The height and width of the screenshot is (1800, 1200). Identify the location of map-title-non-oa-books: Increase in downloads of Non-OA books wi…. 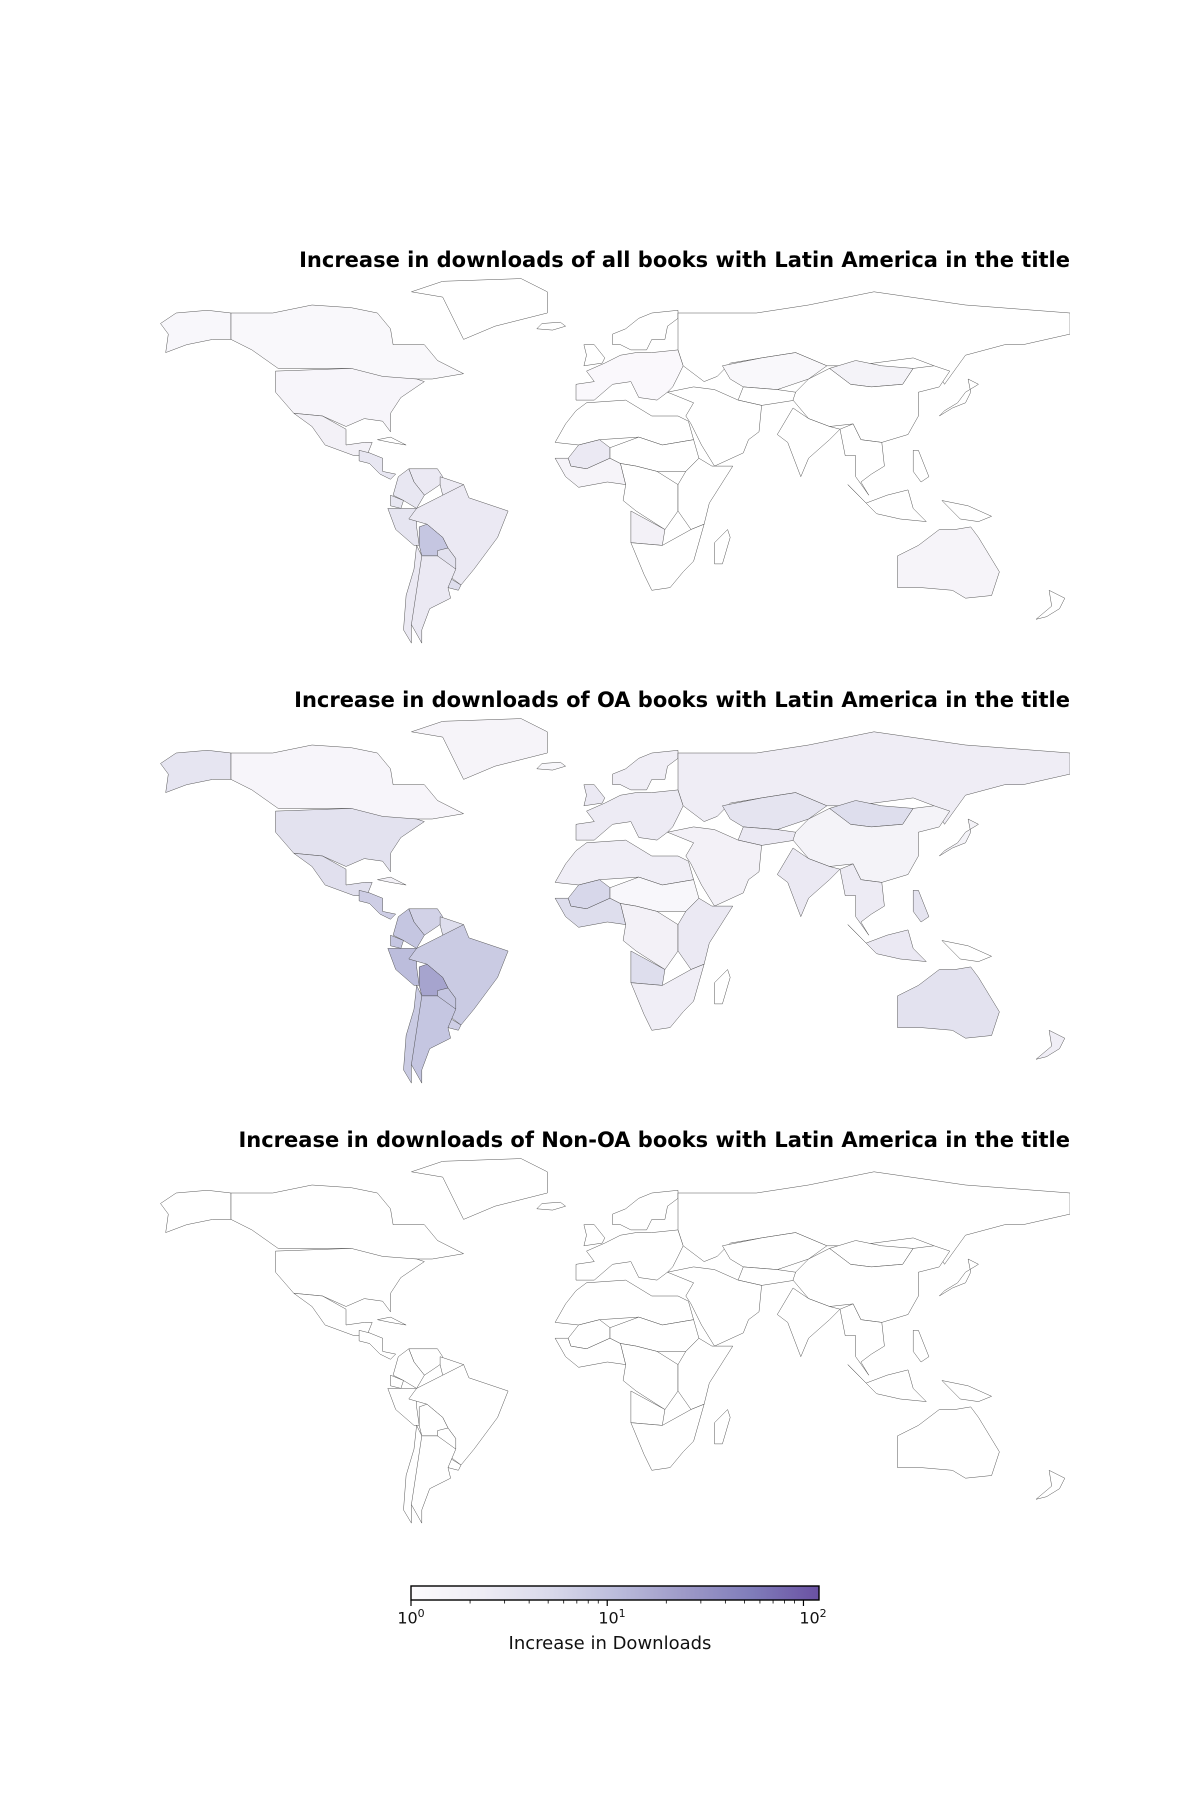
(654, 1140).